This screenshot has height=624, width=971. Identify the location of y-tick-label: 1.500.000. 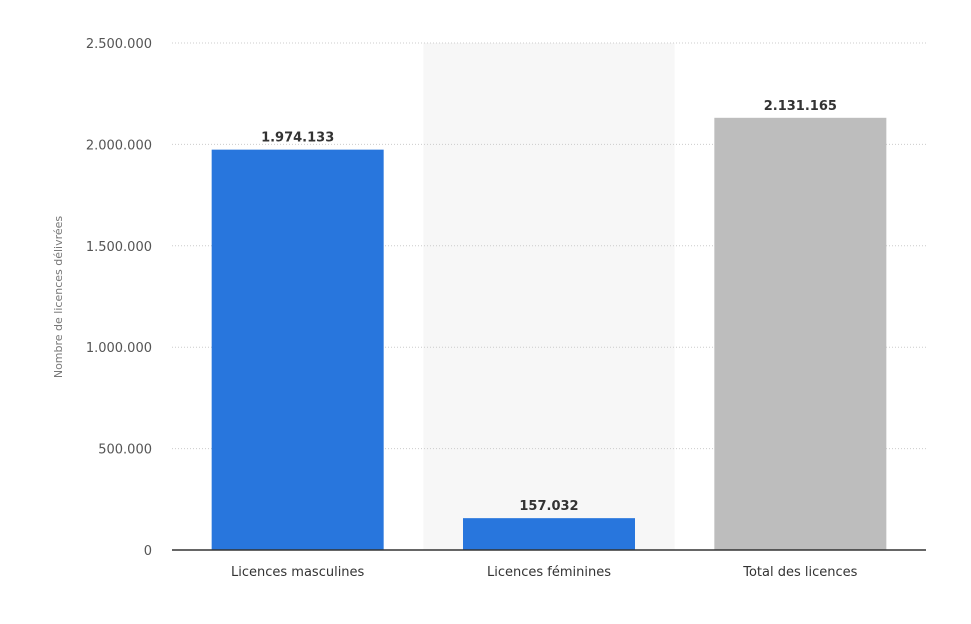
(119, 247).